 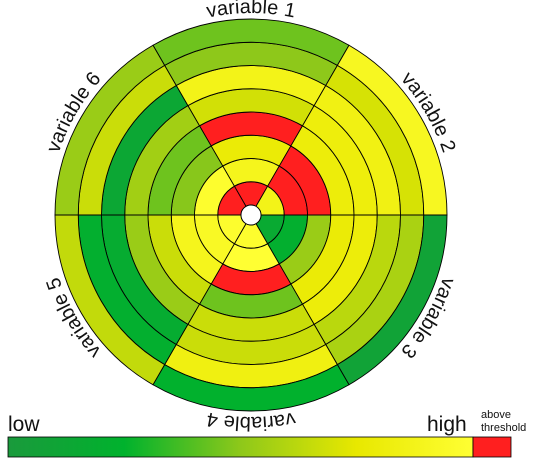 I want to click on colorbar: low high above threshold, so click(x=266, y=433).